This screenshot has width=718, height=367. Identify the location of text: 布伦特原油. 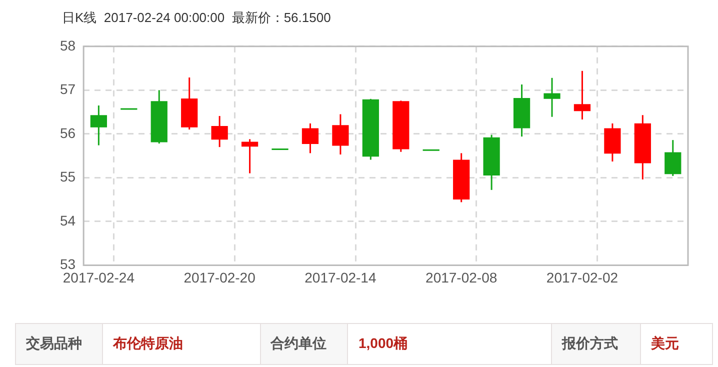
(181, 344).